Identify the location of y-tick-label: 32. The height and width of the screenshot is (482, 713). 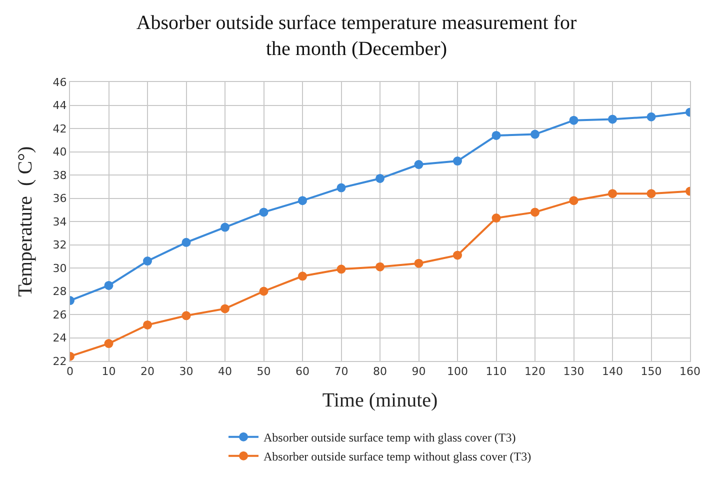
(59, 245).